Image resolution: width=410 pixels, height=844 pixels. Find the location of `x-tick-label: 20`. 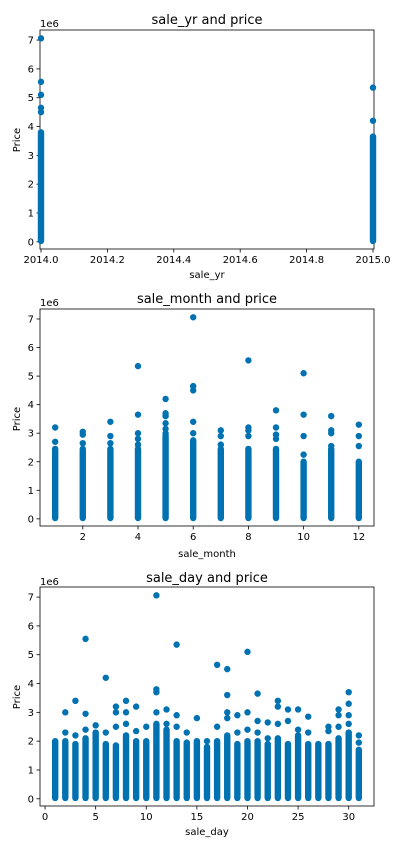

x-tick-label: 20 is located at coordinates (247, 817).